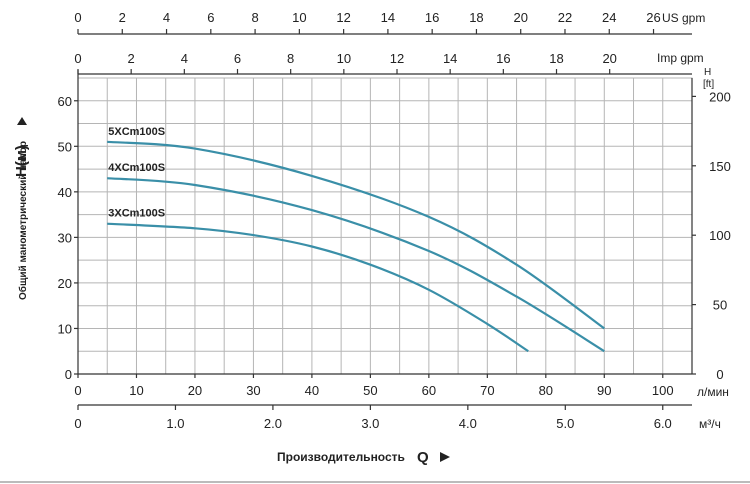 Image resolution: width=750 pixels, height=484 pixels. I want to click on lmin-tick-label: 100, so click(663, 390).